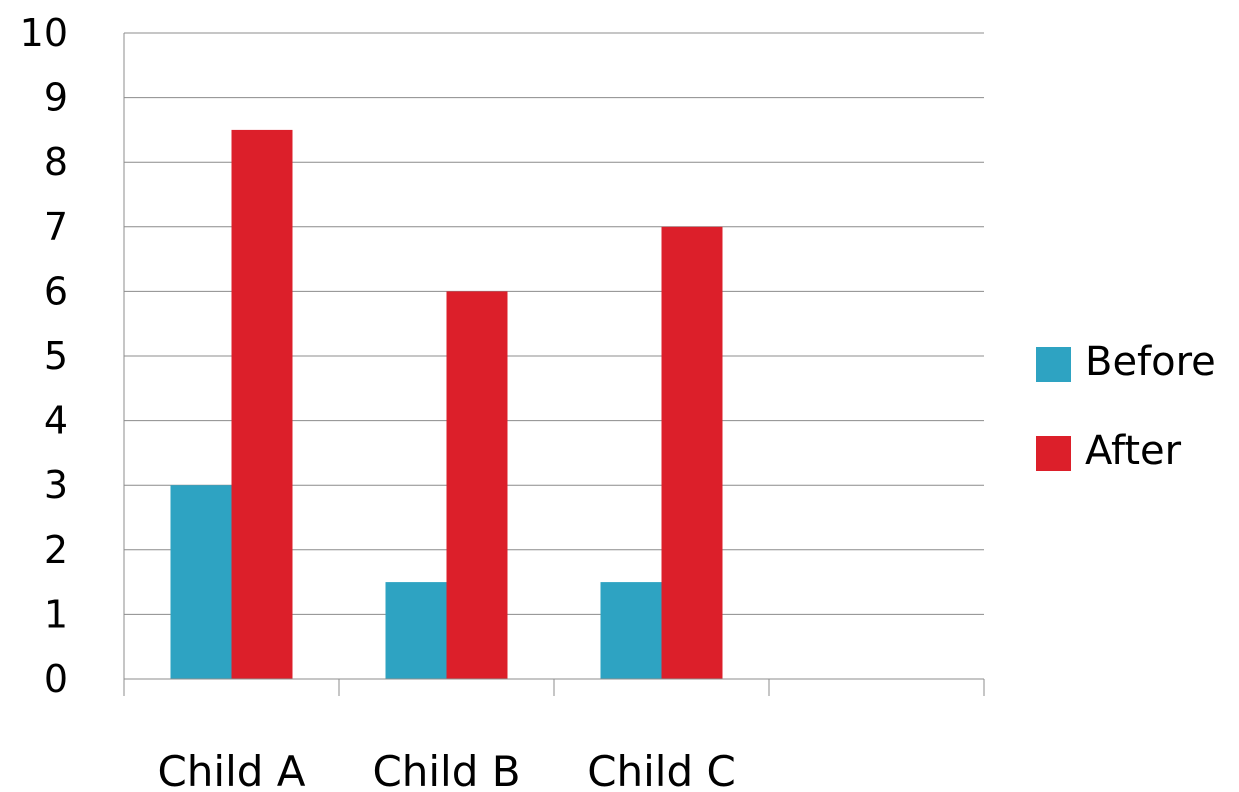 The width and height of the screenshot is (1239, 792). What do you see at coordinates (477, 485) in the screenshot?
I see `bar-after-child-b` at bounding box center [477, 485].